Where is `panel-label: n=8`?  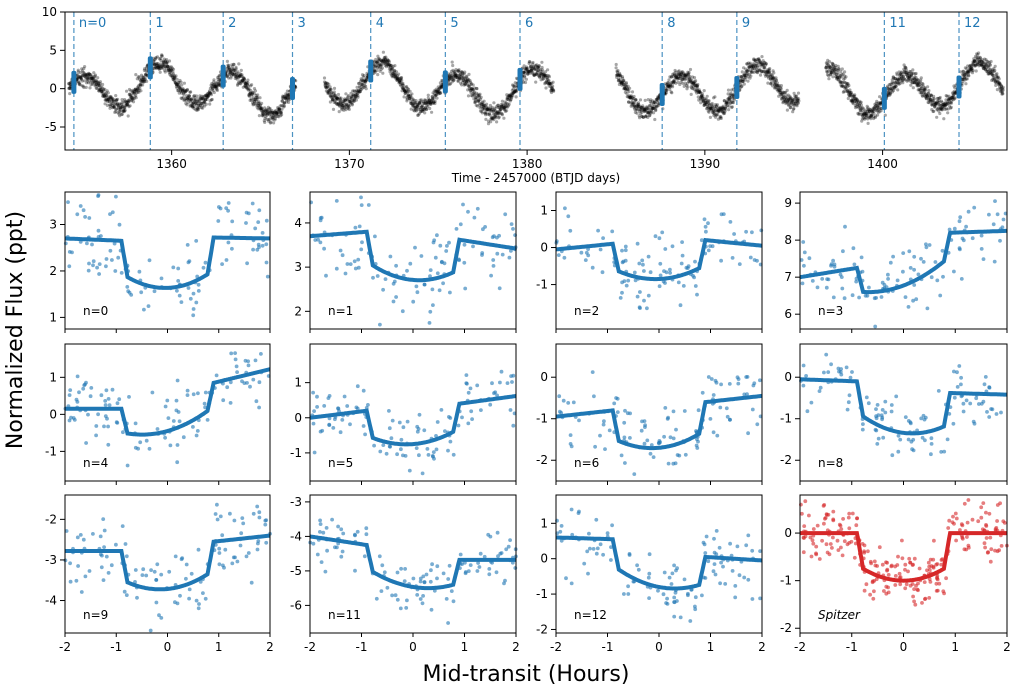
panel-label: n=8 is located at coordinates (830, 463).